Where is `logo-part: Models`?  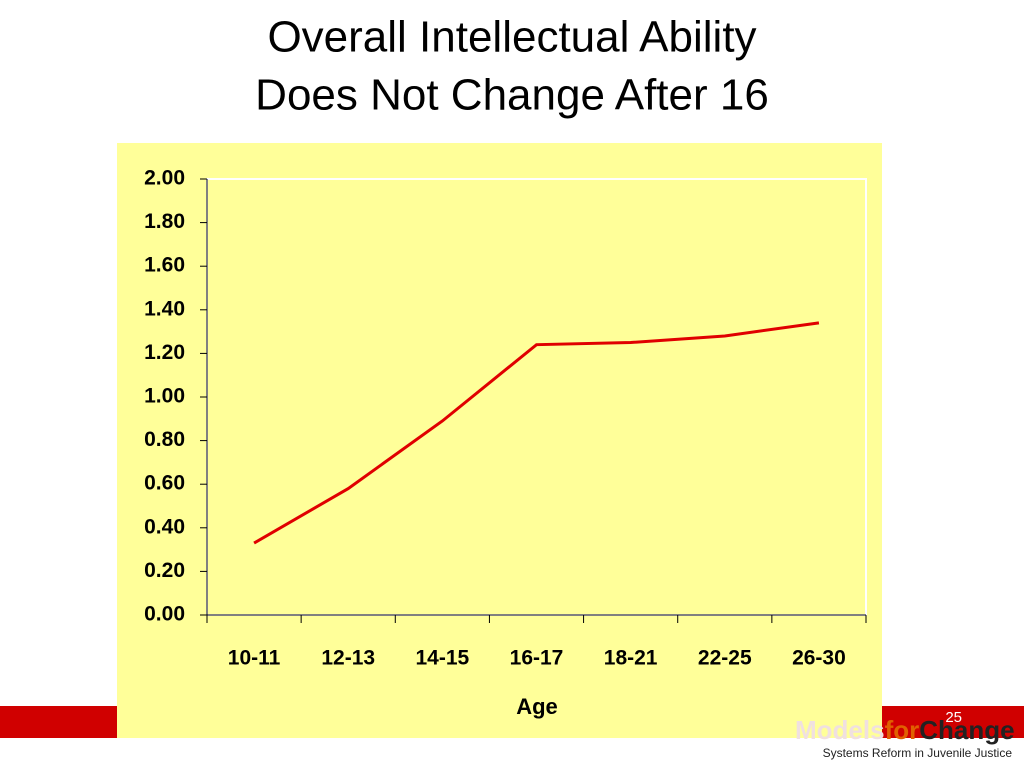 logo-part: Models is located at coordinates (840, 730).